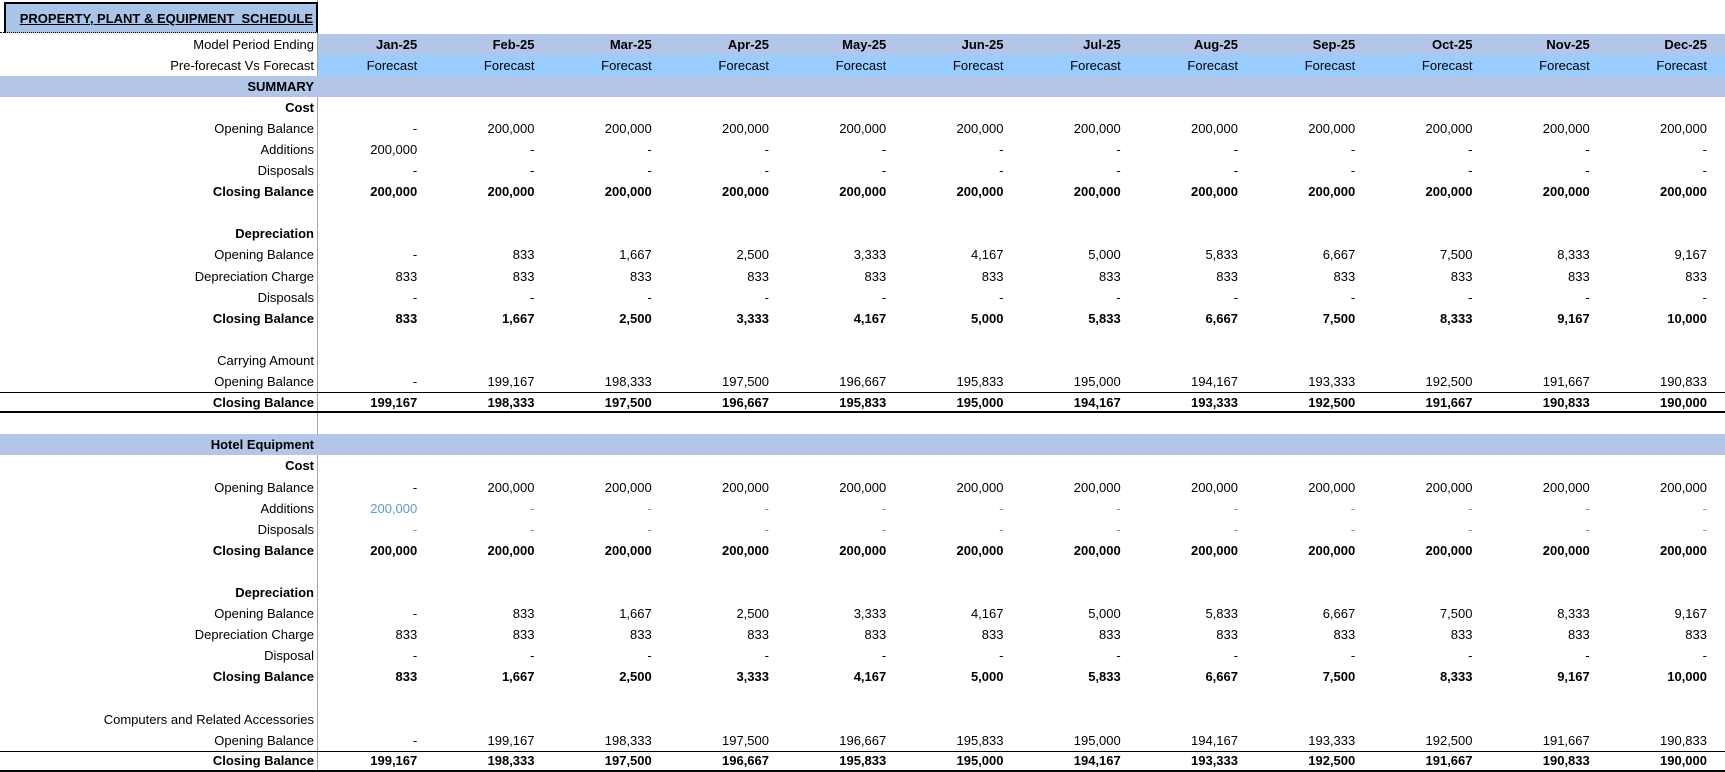 This screenshot has width=1725, height=772. I want to click on hotel-cost-disposals-cell-0: -, so click(415, 529).